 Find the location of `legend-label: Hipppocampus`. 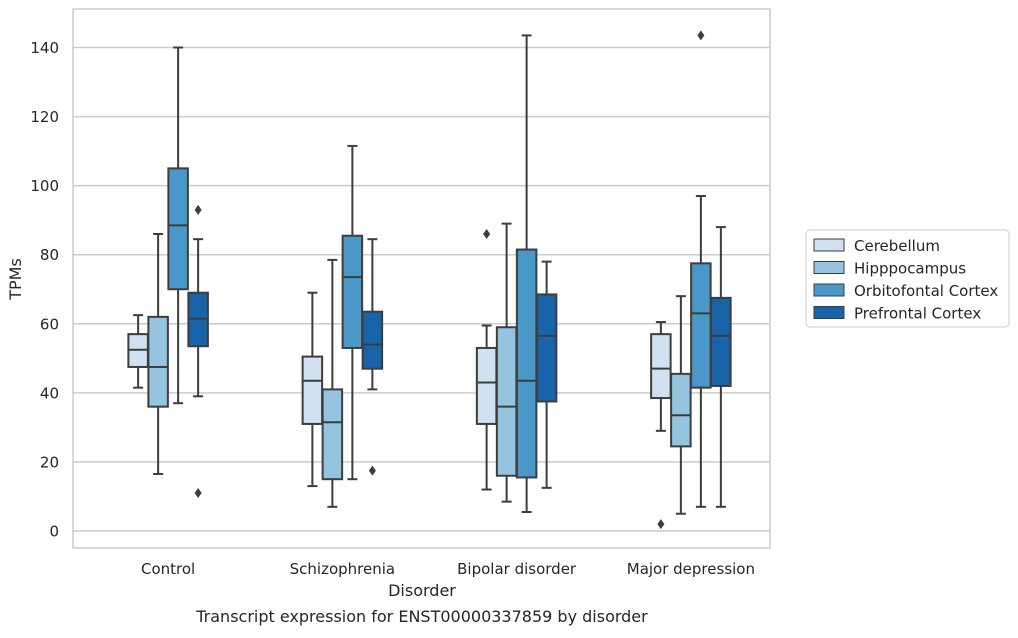

legend-label: Hipppocampus is located at coordinates (910, 269).